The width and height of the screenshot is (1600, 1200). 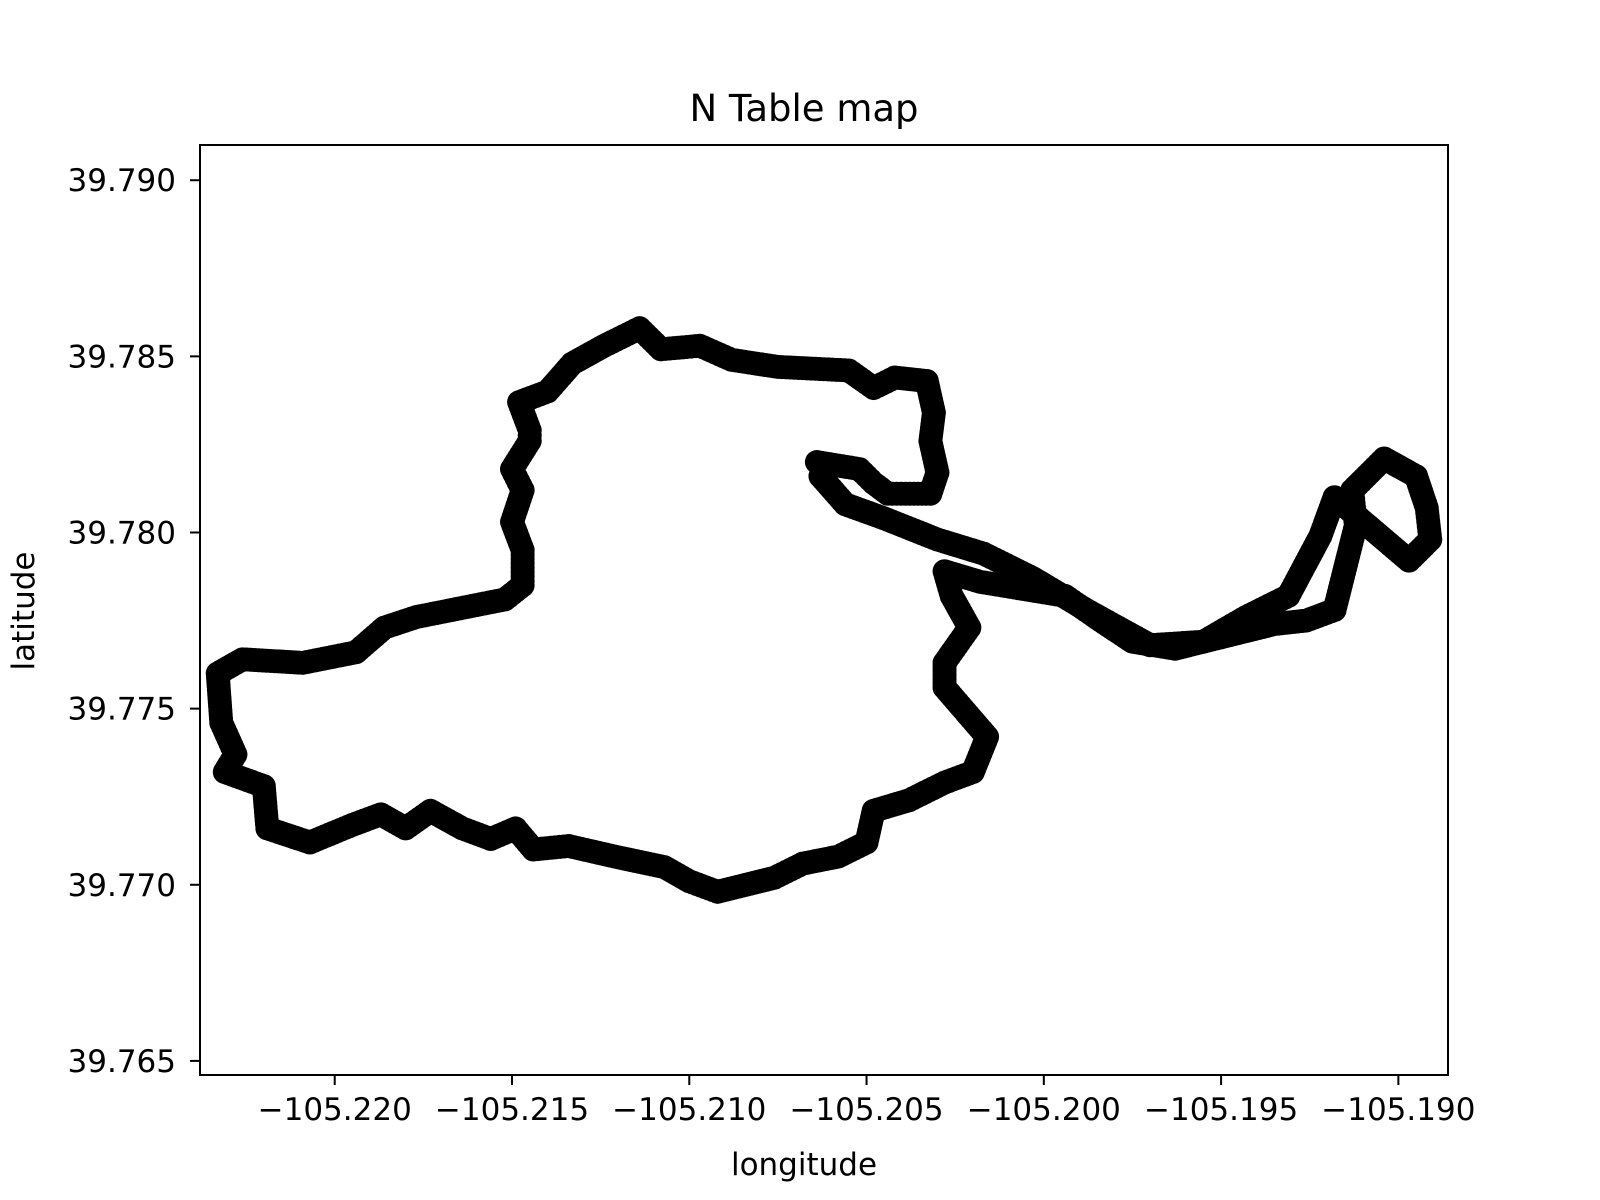 What do you see at coordinates (1044, 1110) in the screenshot?
I see `x-tick-label: −105.200` at bounding box center [1044, 1110].